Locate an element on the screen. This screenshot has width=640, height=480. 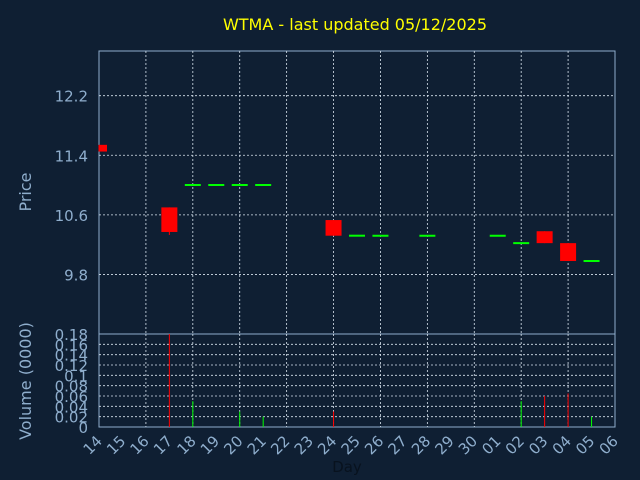
volume-tick-label: 0.14 is located at coordinates (71, 356).